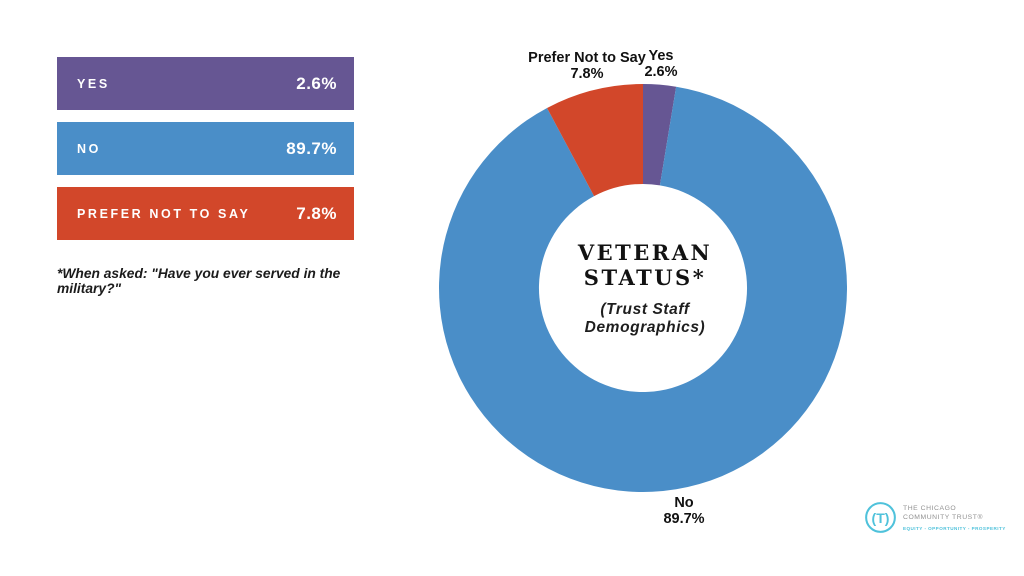 This screenshot has width=1024, height=576. I want to click on callout-no: No 89.7%, so click(684, 511).